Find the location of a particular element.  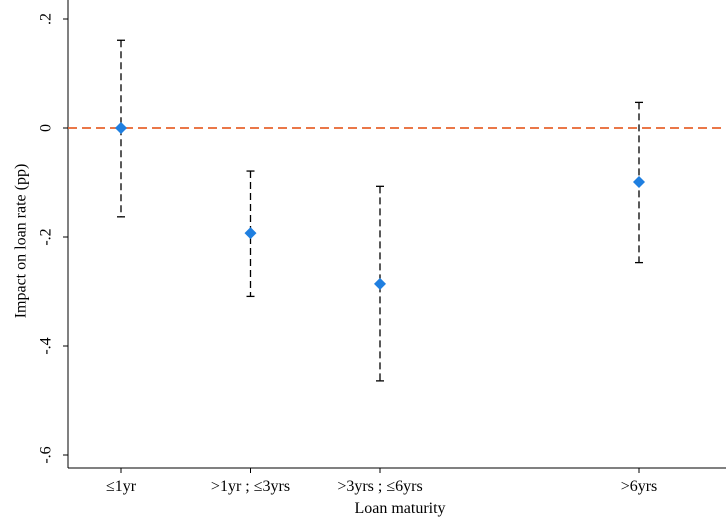

x-axis: ≤1yr >1yr ; ≤3yrs >3yrs ; ≤6yrs >6yrs is located at coordinates (381, 481).